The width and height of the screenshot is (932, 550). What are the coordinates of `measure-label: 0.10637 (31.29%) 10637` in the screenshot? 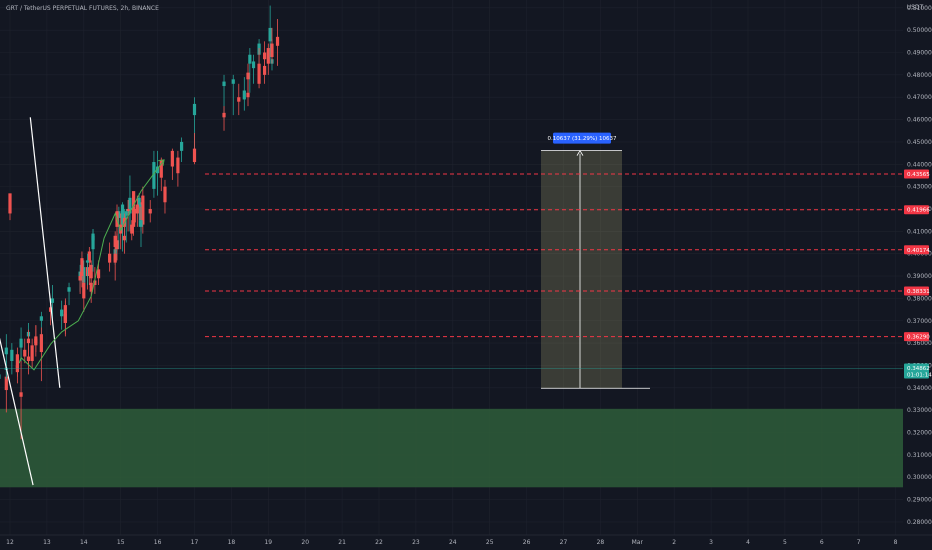 It's located at (583, 139).